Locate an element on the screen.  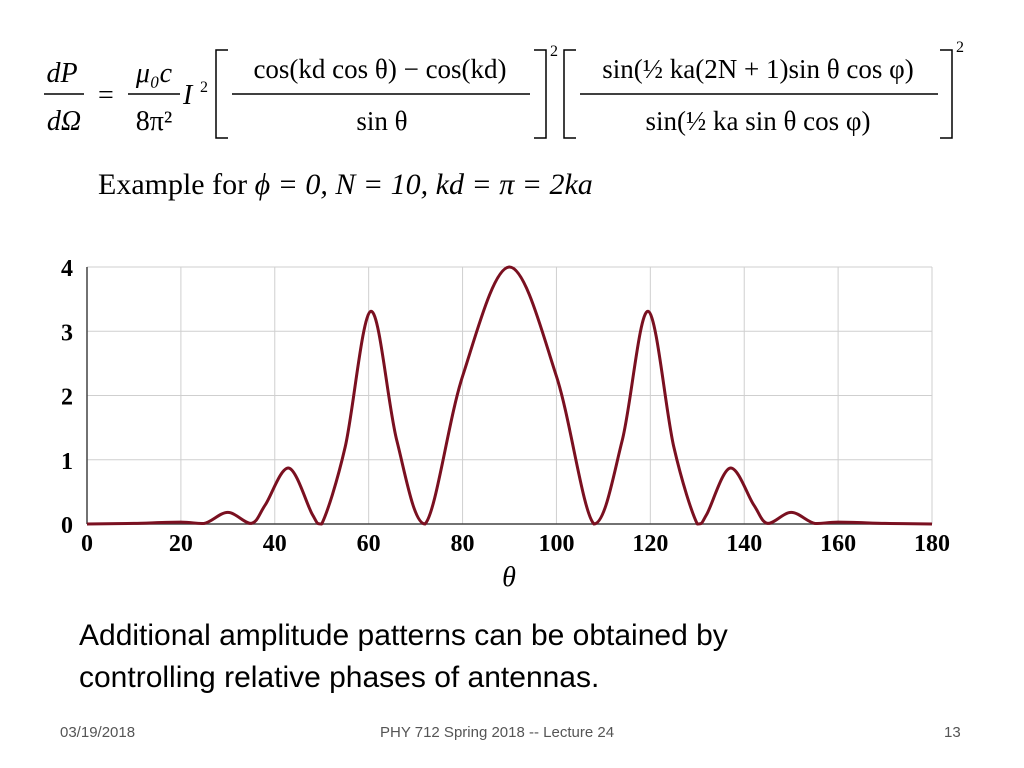
eq-bracket-2-left is located at coordinates (569, 94).